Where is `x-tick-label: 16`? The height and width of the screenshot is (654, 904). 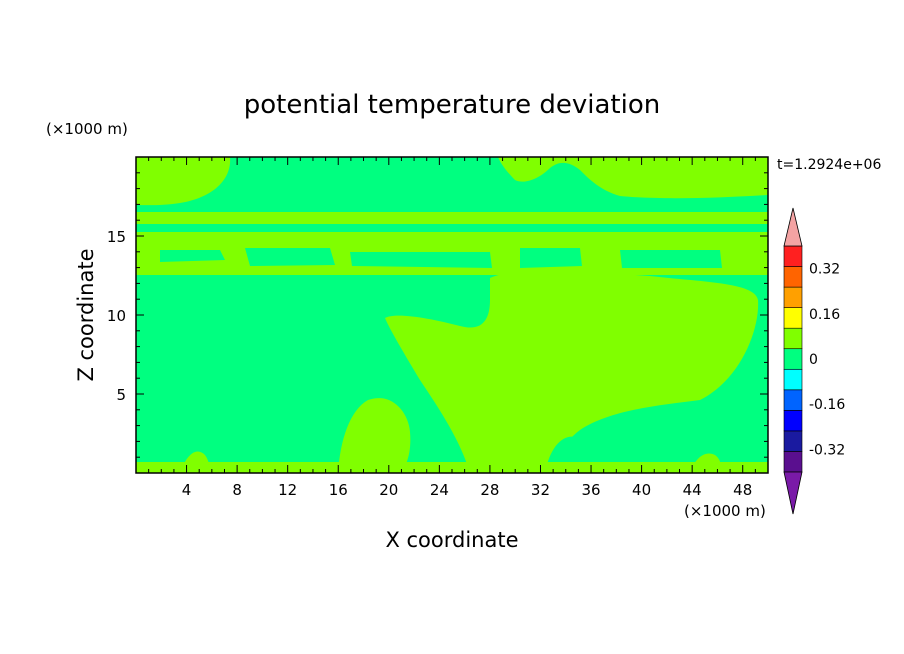 x-tick-label: 16 is located at coordinates (338, 490).